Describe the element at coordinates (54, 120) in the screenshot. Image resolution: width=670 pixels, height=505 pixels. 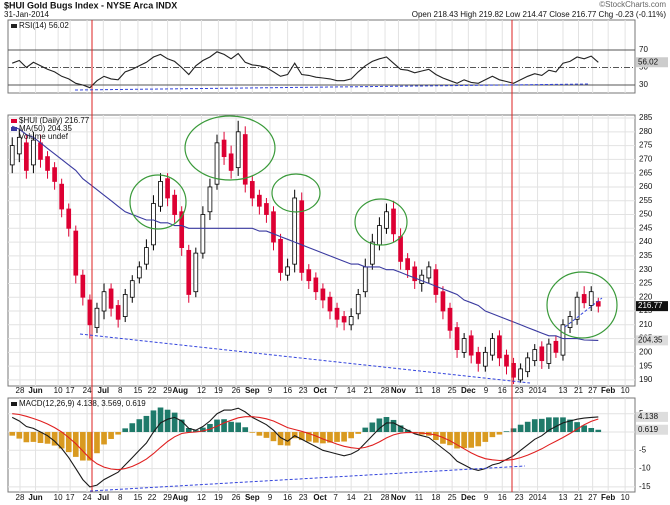
I see `panel-title: $HUI (Daily) 216.77` at that location.